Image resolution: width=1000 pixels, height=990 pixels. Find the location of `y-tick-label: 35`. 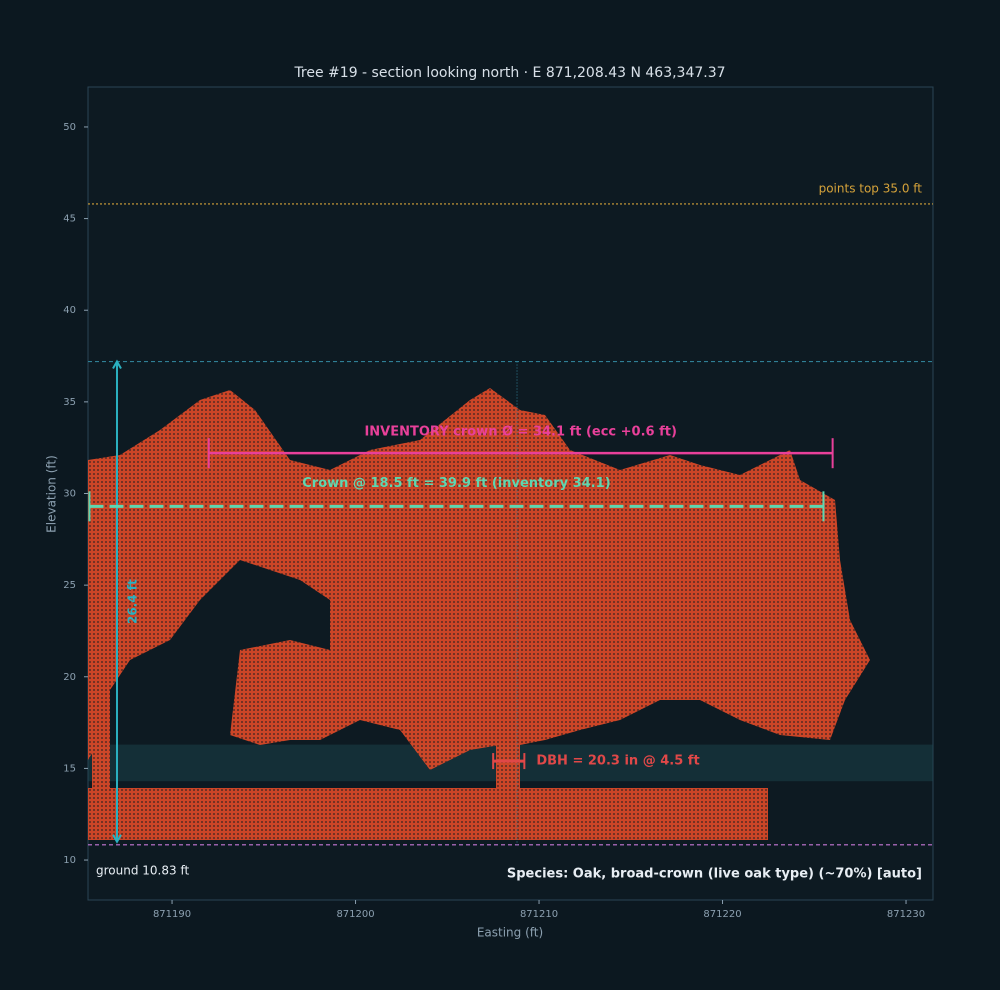

y-tick-label: 35 is located at coordinates (69, 402).